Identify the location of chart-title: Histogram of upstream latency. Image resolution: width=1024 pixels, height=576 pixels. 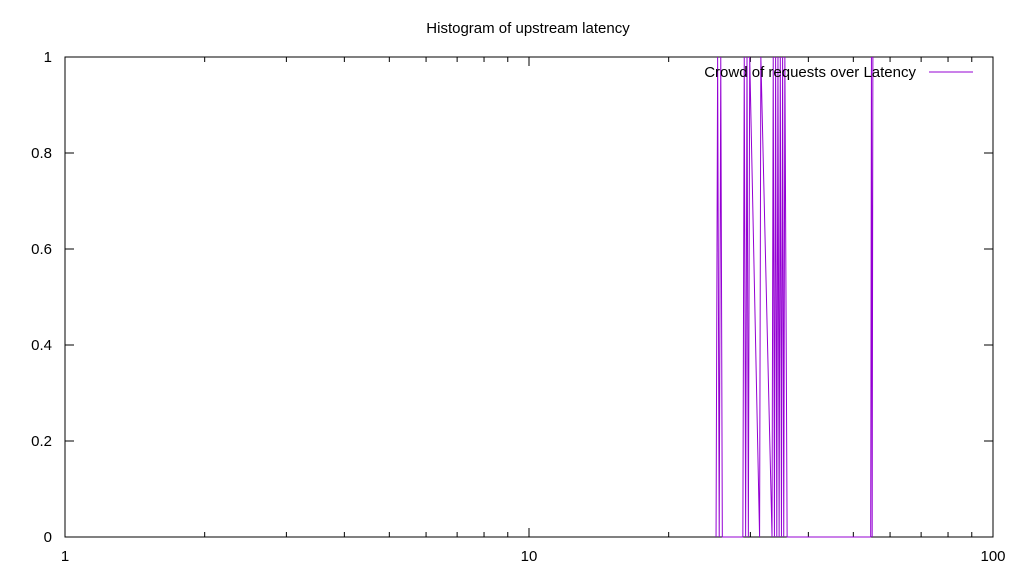
(528, 28).